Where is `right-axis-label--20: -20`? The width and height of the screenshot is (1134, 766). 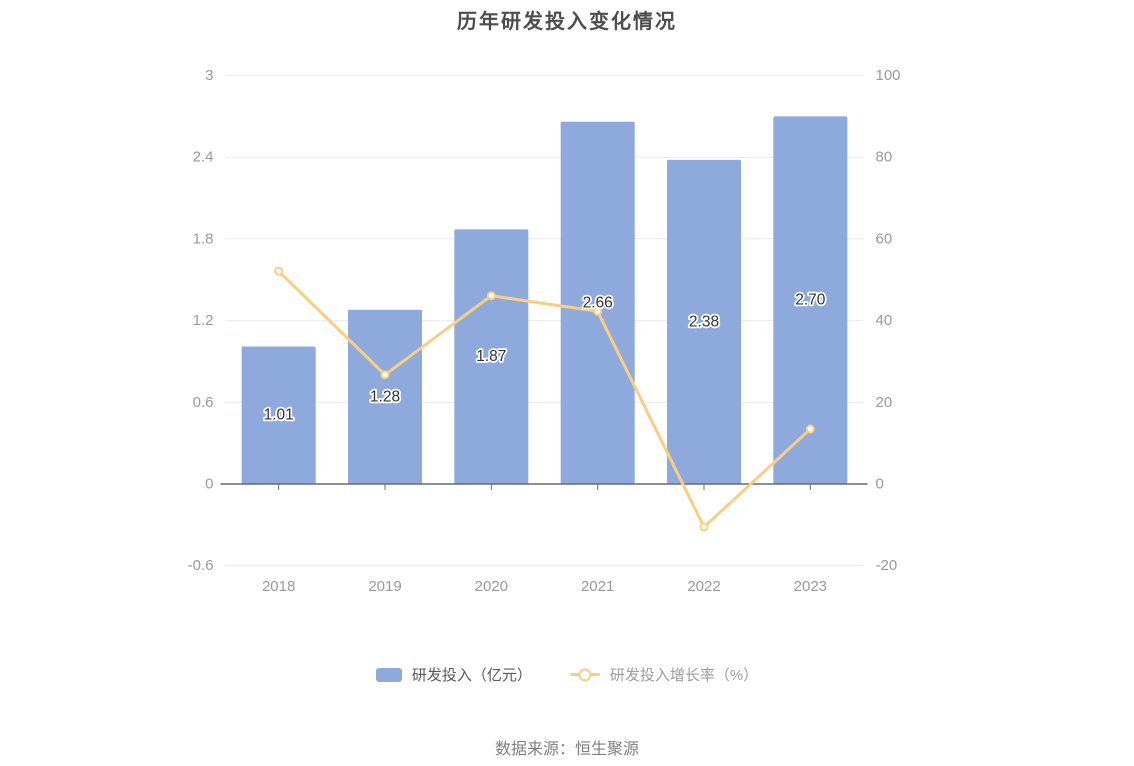 right-axis-label--20: -20 is located at coordinates (887, 565).